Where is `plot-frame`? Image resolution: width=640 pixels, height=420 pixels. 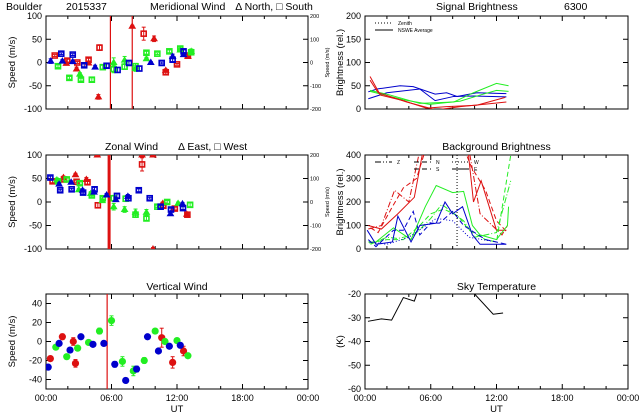
plot-frame is located at coordinates (496, 341).